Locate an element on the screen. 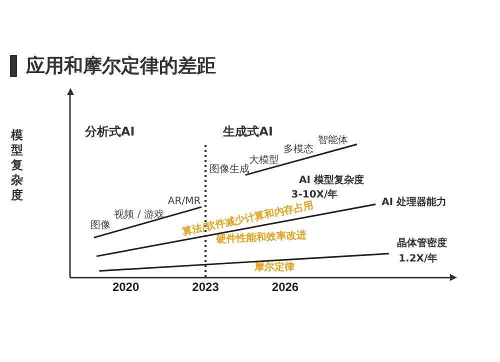 The width and height of the screenshot is (500, 362). annotation: 多模态 is located at coordinates (299, 149).